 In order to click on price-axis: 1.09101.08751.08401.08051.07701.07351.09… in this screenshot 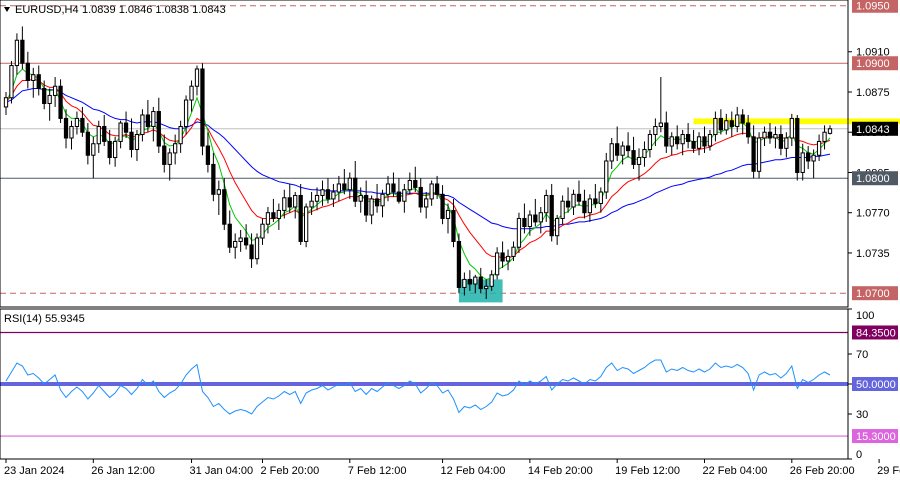, I will do `click(873, 150)`.